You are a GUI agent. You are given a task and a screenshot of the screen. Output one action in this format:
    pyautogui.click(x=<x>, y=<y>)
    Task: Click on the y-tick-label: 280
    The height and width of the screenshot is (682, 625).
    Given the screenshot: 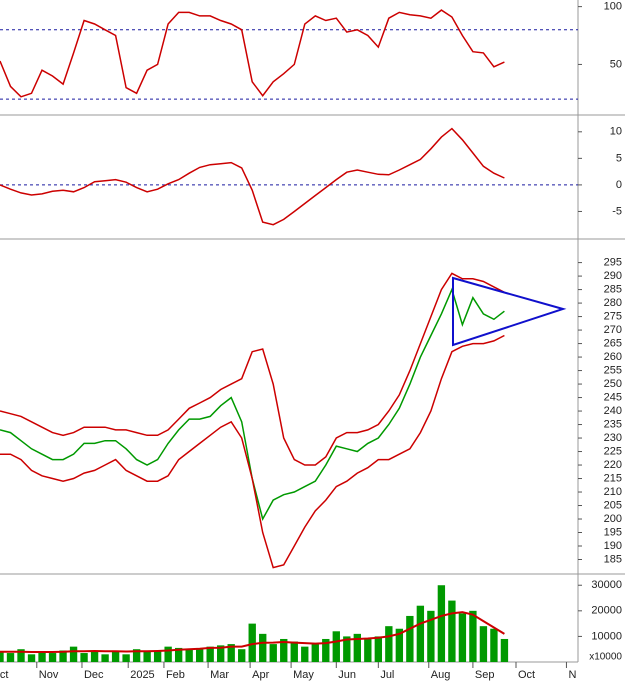 What is the action you would take?
    pyautogui.click(x=613, y=303)
    